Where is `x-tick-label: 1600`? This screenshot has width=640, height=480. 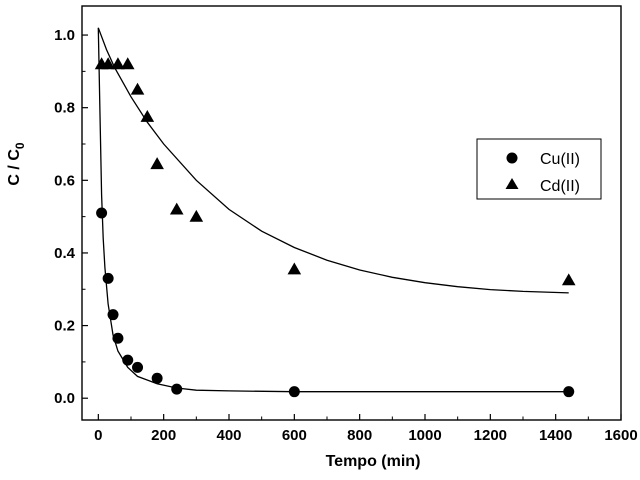
x-tick-label: 1600 is located at coordinates (620, 435).